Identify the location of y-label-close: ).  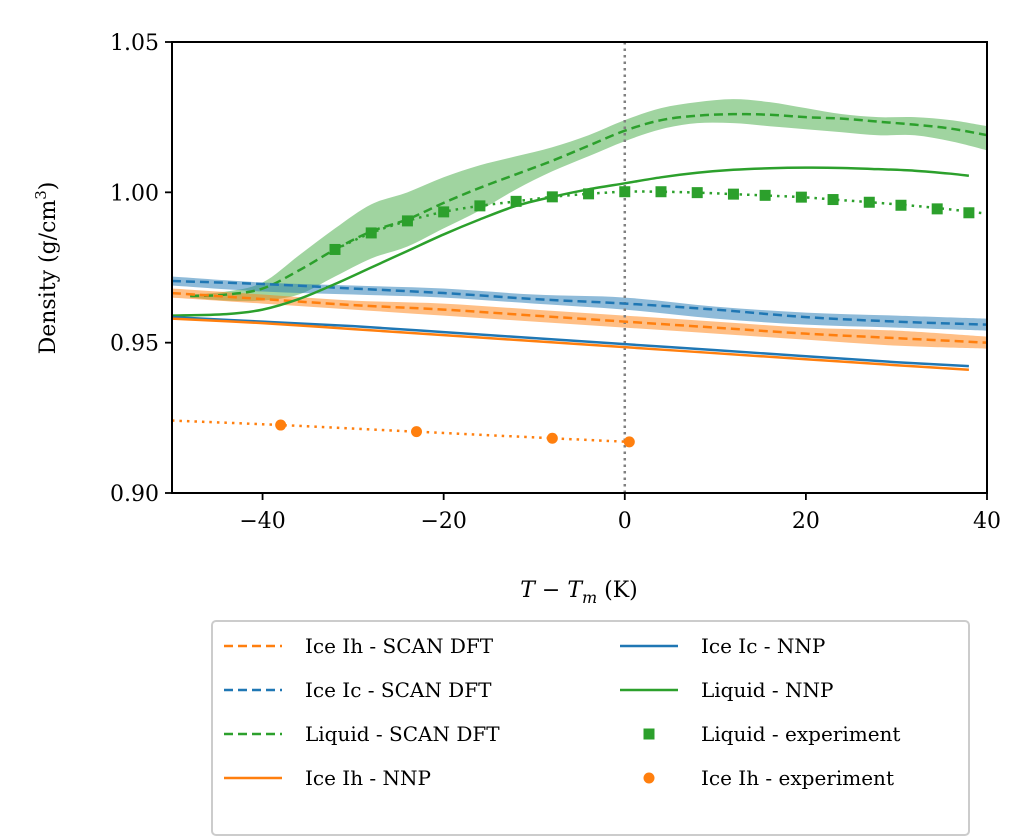
(48, 186).